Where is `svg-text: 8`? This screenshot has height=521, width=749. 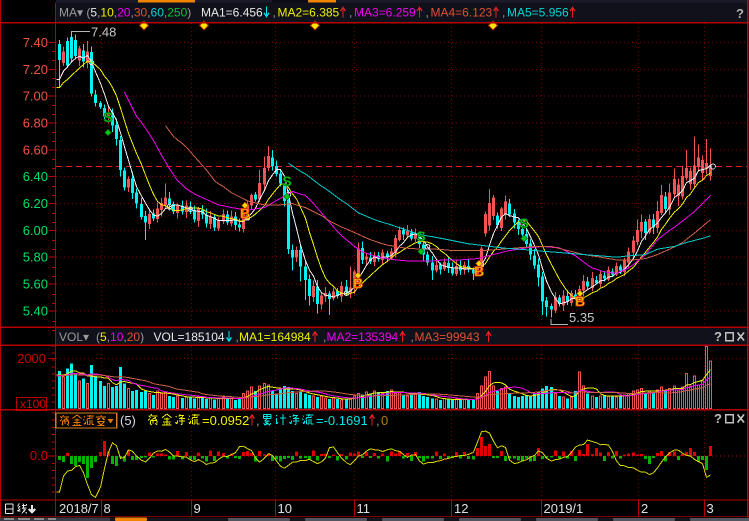 svg-text: 8 is located at coordinates (107, 508).